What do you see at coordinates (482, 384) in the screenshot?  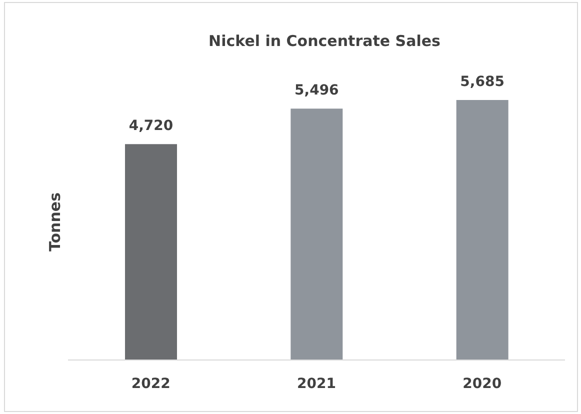 I see `x-tick-label: 2020` at bounding box center [482, 384].